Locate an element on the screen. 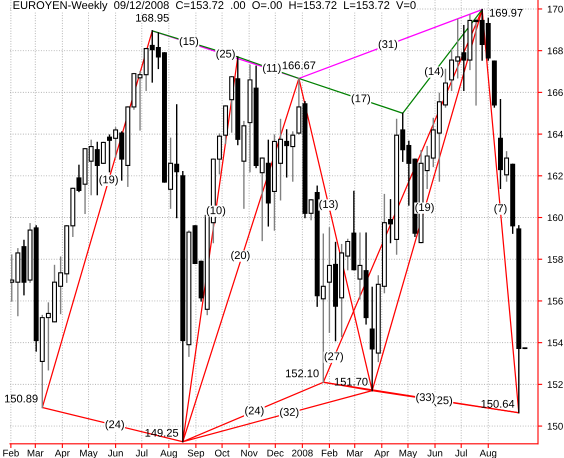  annotation: 152.10 is located at coordinates (302, 373).